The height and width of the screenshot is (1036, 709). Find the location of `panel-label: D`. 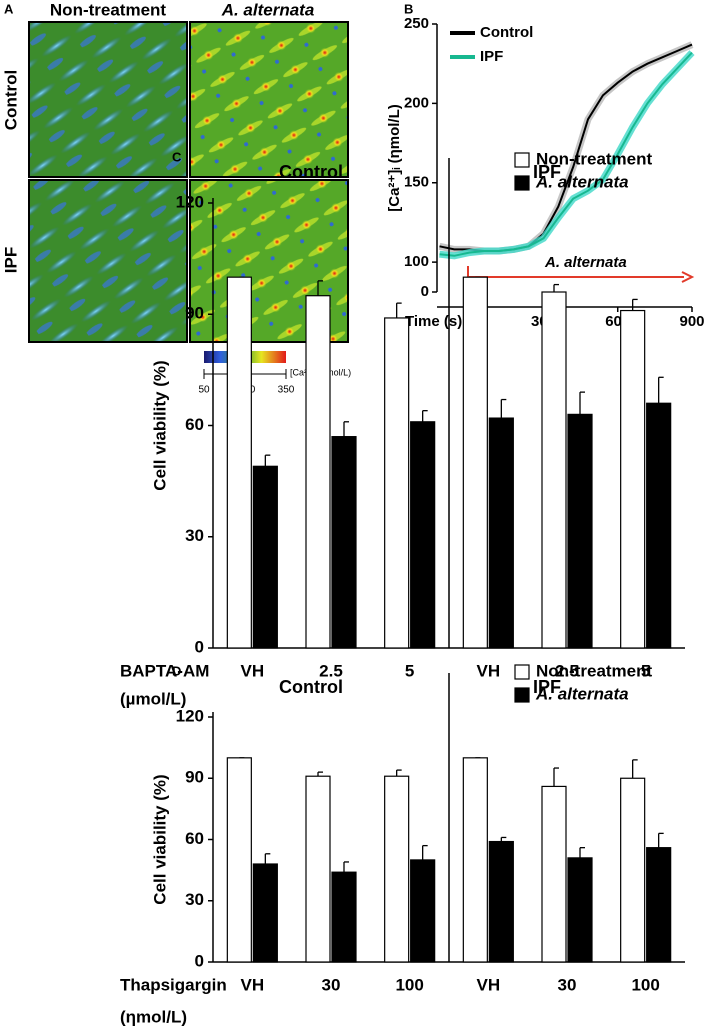

panel-label: D is located at coordinates (176, 670).